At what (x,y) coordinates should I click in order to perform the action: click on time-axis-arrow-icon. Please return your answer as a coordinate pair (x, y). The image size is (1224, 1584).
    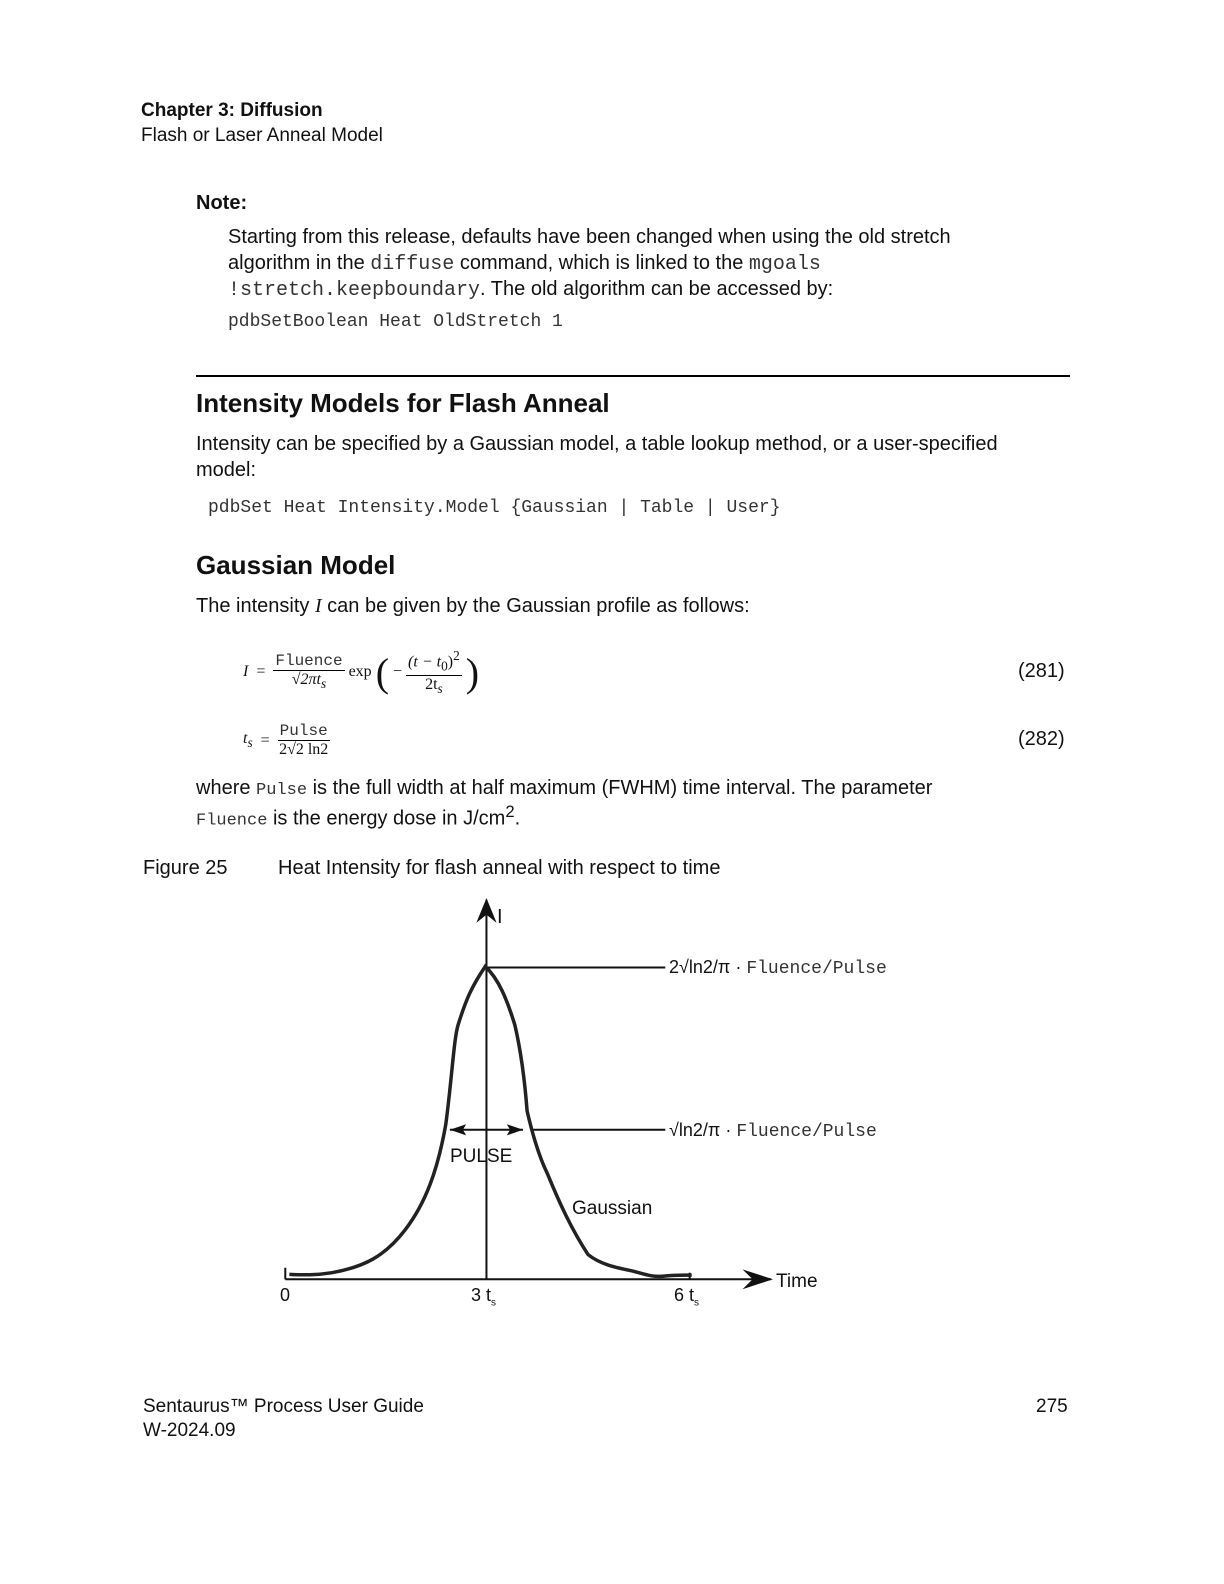
    Looking at the image, I should click on (757, 1279).